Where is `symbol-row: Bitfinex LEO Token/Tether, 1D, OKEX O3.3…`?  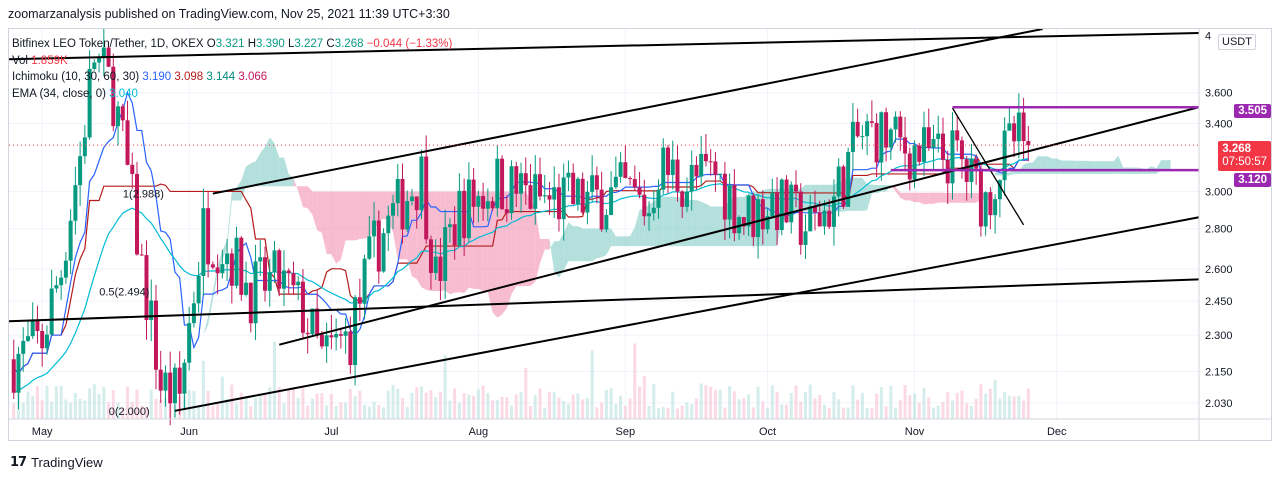 symbol-row: Bitfinex LEO Token/Tether, 1D, OKEX O3.3… is located at coordinates (232, 44).